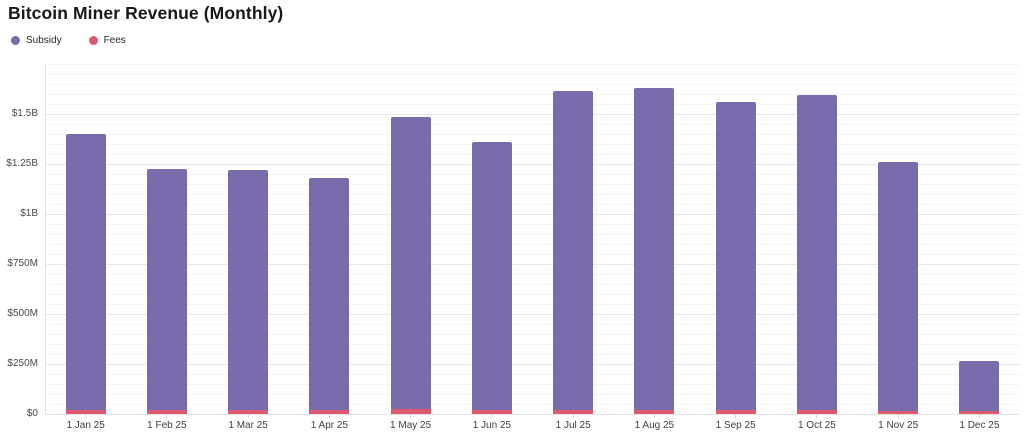  What do you see at coordinates (93, 40) in the screenshot?
I see `fees-legend-dot-icon` at bounding box center [93, 40].